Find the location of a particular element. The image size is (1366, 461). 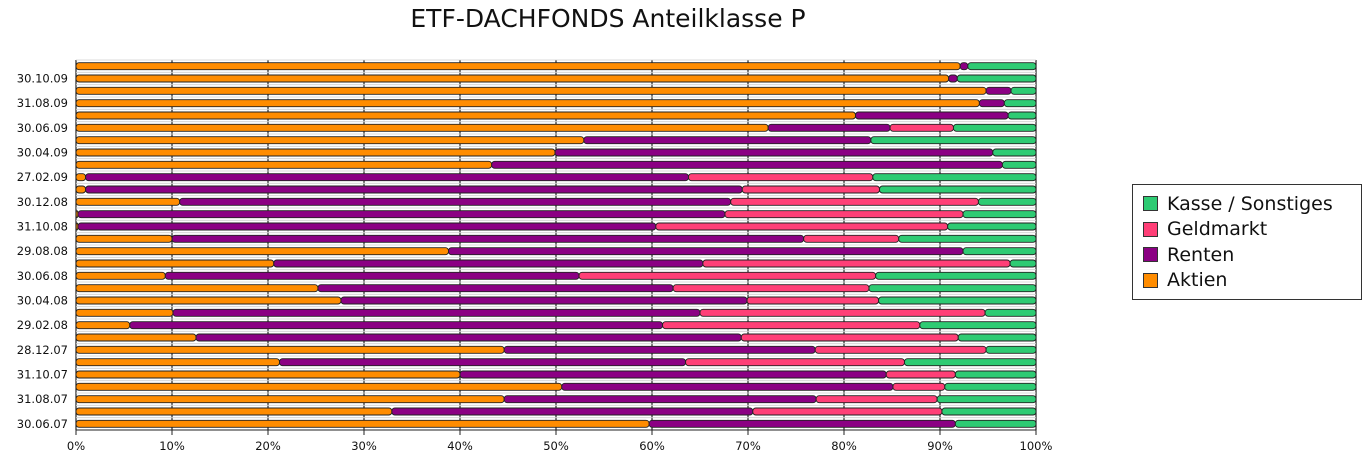

y-tick-label: 30.10.09 is located at coordinates (42, 79).